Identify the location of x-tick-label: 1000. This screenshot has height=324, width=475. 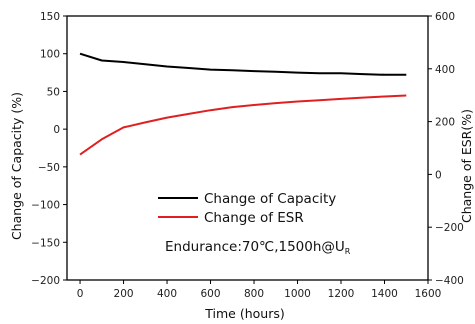
(297, 294).